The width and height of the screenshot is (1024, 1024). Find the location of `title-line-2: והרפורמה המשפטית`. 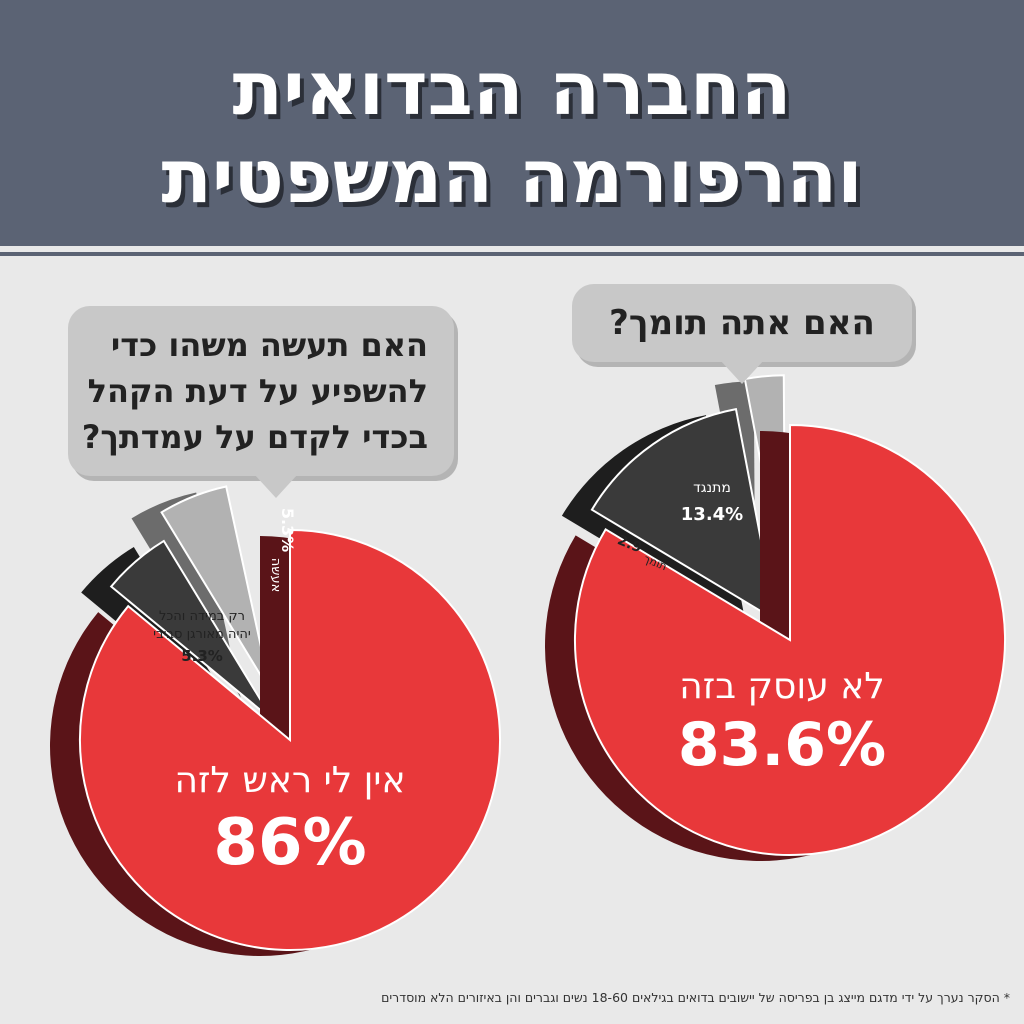

title-line-2: והרפורמה המשפטית is located at coordinates (512, 177).